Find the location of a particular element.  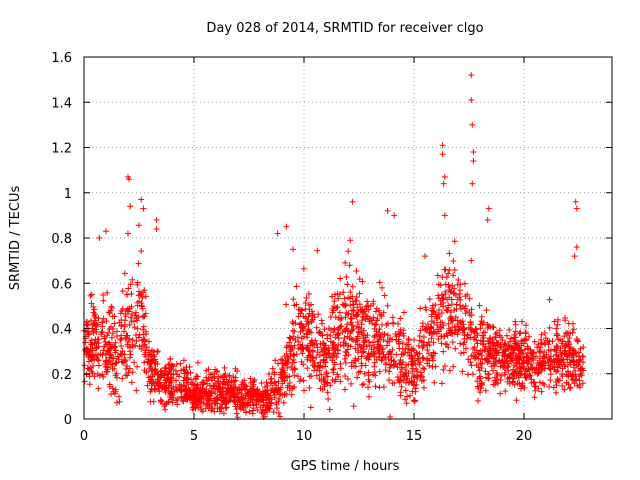

y-axis-title: SRMTID / TECUs is located at coordinates (15, 238).